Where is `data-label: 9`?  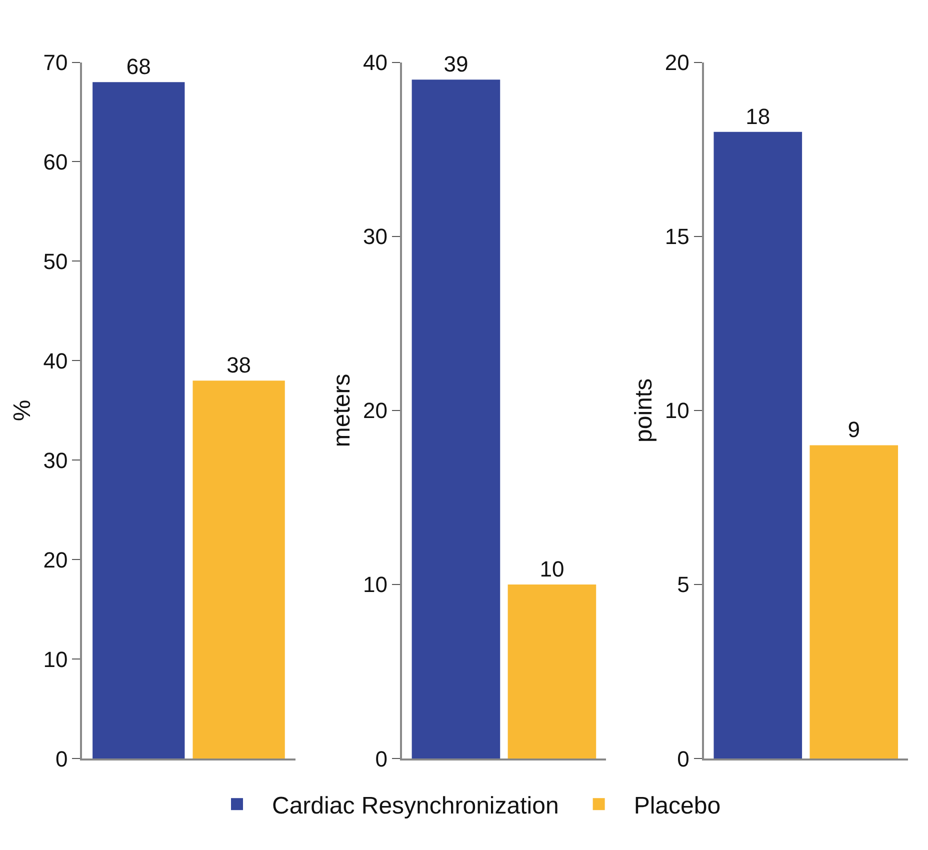 data-label: 9 is located at coordinates (854, 429).